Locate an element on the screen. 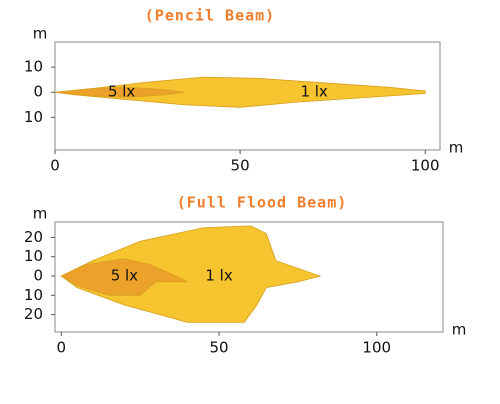  chart-title: (Pencil Beam) is located at coordinates (210, 16).